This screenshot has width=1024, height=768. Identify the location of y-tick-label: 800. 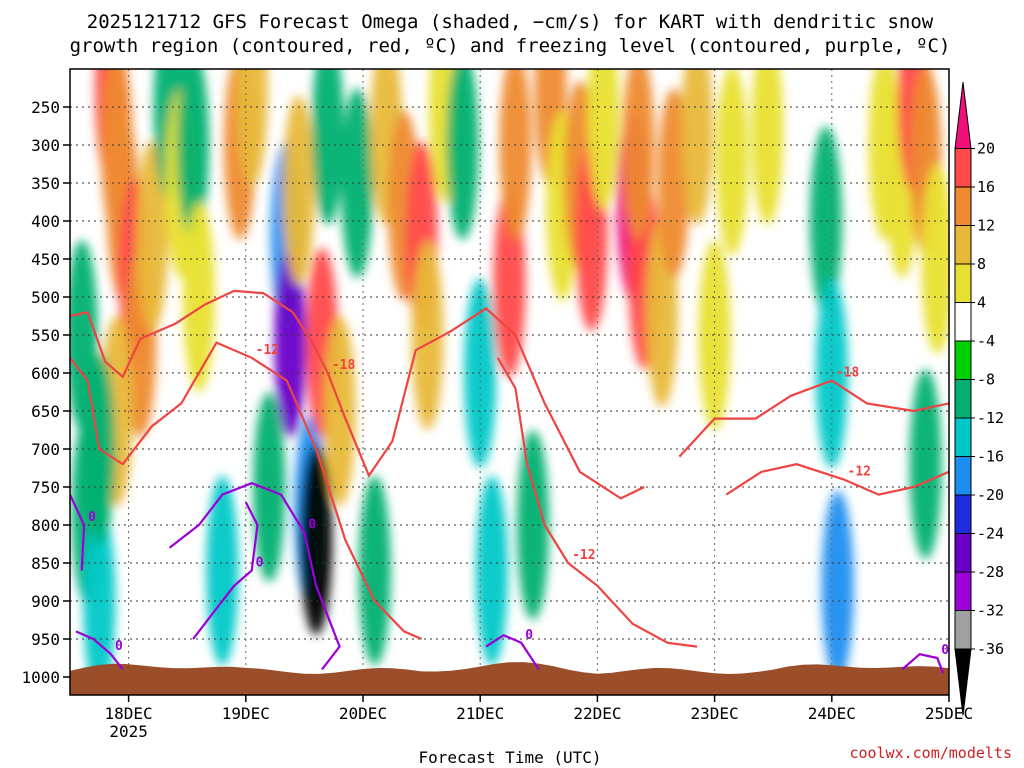
(45, 525).